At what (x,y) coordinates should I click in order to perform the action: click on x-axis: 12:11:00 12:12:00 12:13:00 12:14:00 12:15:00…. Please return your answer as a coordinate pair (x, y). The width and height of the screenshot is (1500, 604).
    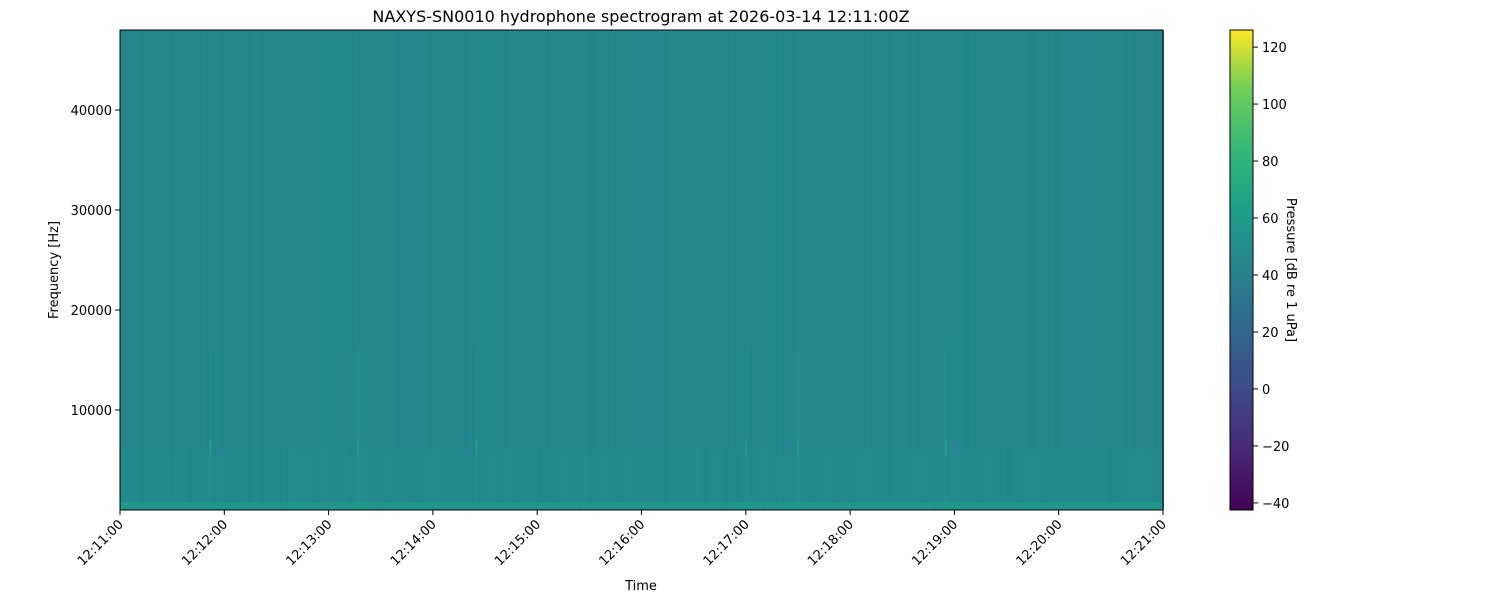
    Looking at the image, I should click on (622, 539).